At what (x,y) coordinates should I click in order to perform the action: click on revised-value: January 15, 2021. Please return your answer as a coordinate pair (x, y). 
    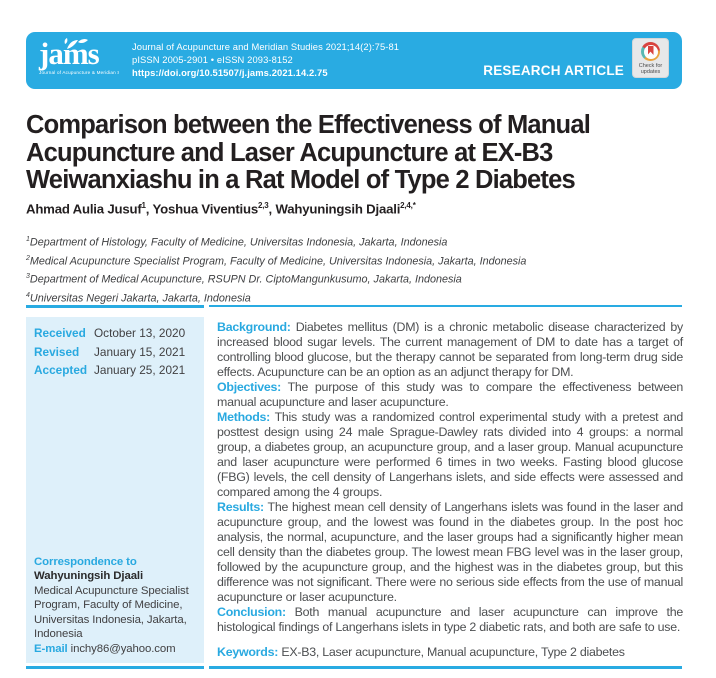
    Looking at the image, I should click on (140, 351).